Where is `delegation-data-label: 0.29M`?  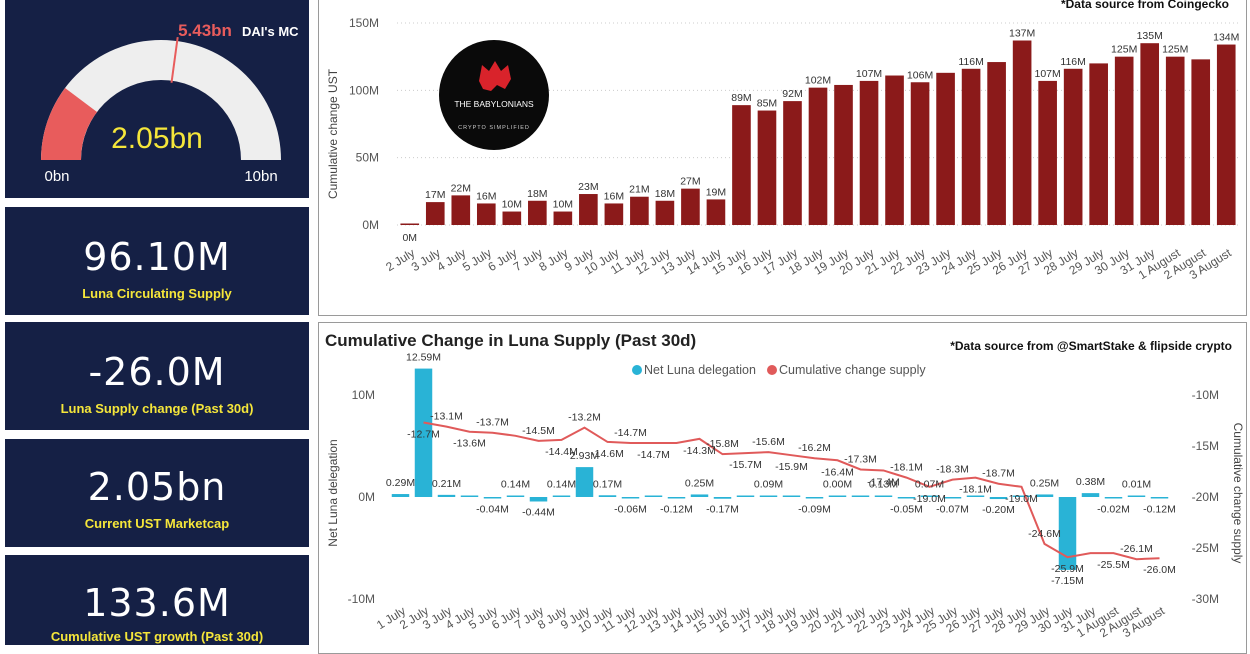 delegation-data-label: 0.29M is located at coordinates (400, 483).